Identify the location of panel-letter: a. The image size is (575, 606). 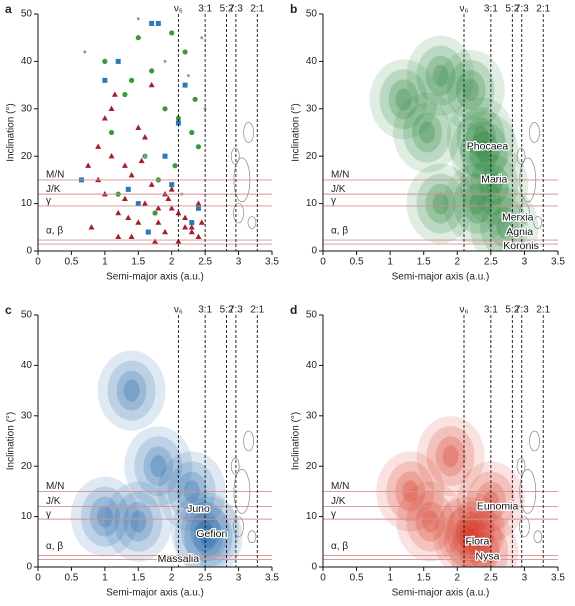
(8, 9).